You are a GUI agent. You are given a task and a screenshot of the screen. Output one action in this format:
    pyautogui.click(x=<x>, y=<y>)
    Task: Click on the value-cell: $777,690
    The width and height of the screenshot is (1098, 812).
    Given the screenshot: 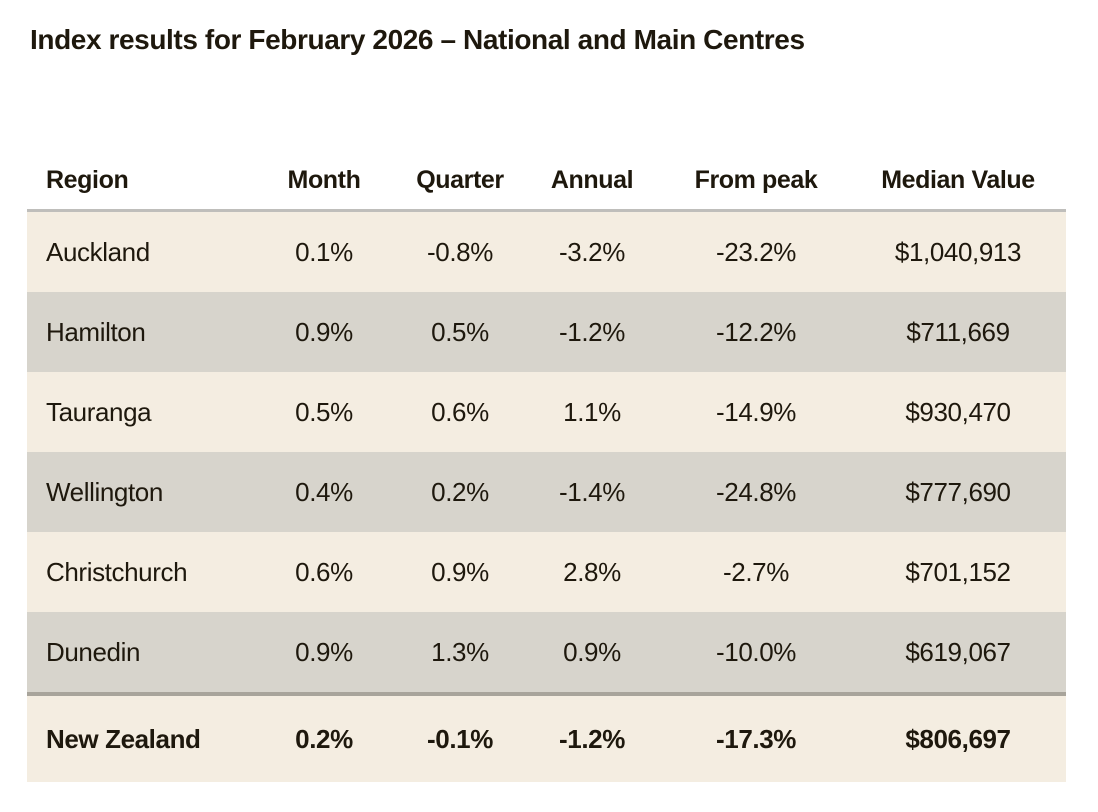 What is the action you would take?
    pyautogui.click(x=958, y=491)
    